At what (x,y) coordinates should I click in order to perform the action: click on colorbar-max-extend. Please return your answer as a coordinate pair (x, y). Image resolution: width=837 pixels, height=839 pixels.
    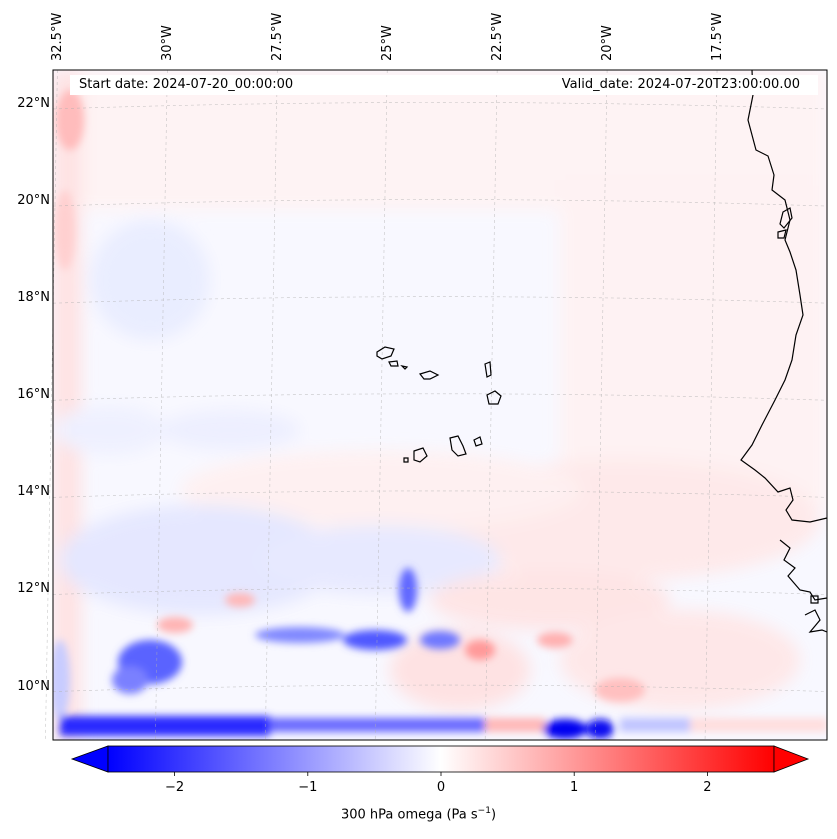
    Looking at the image, I should click on (791, 759).